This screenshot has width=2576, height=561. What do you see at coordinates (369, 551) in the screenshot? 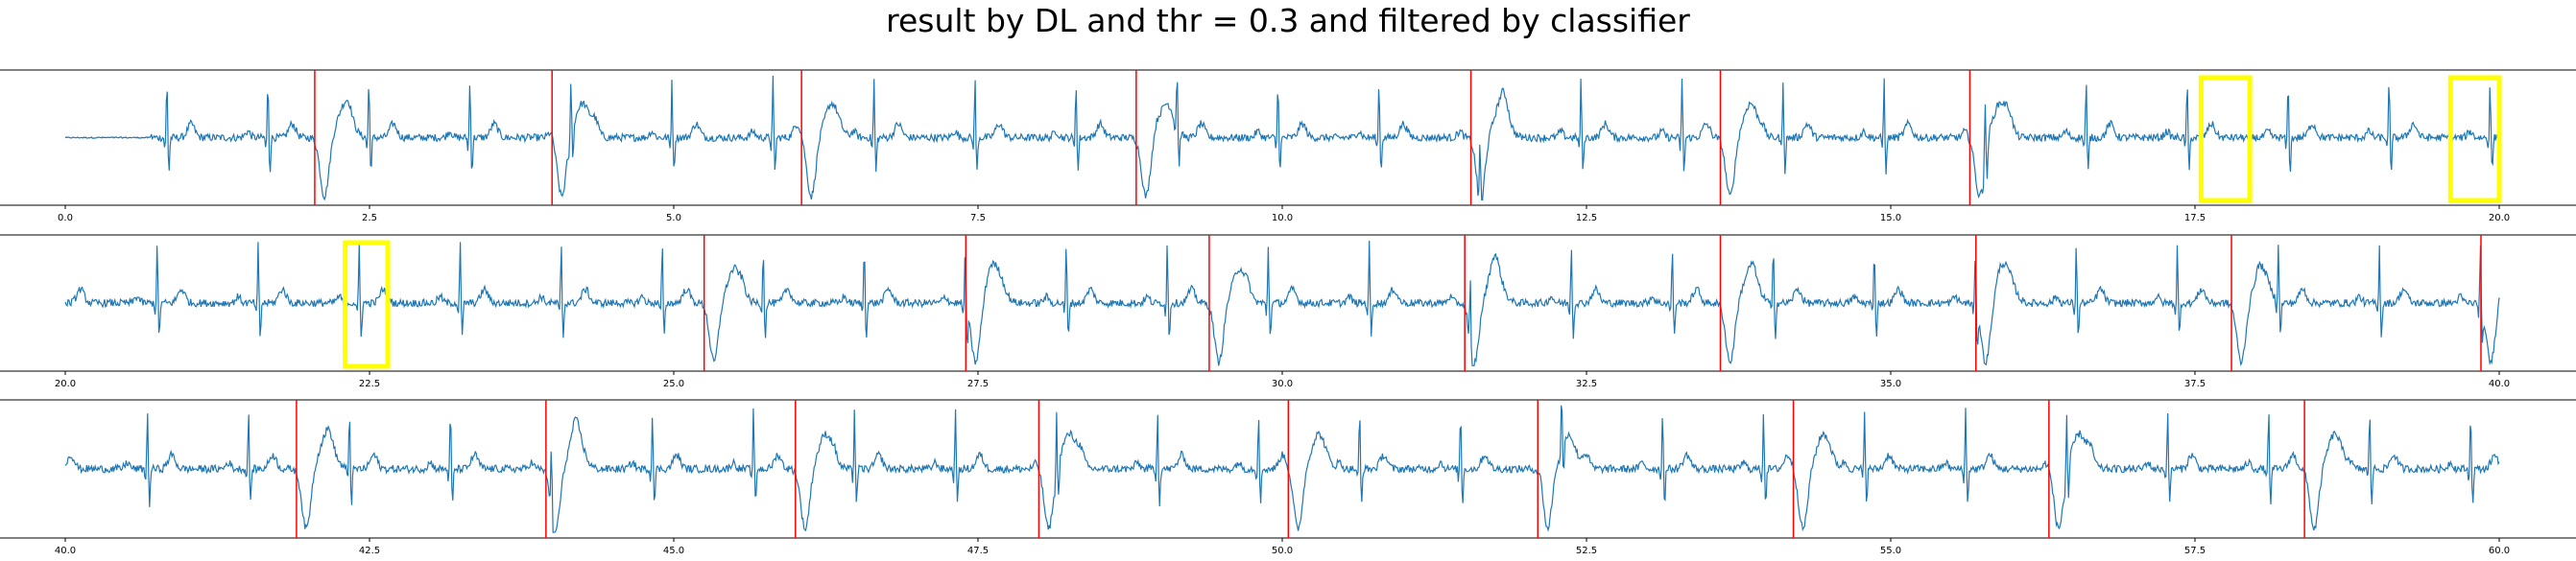
I see `x-tick-label: 42.5` at bounding box center [369, 551].